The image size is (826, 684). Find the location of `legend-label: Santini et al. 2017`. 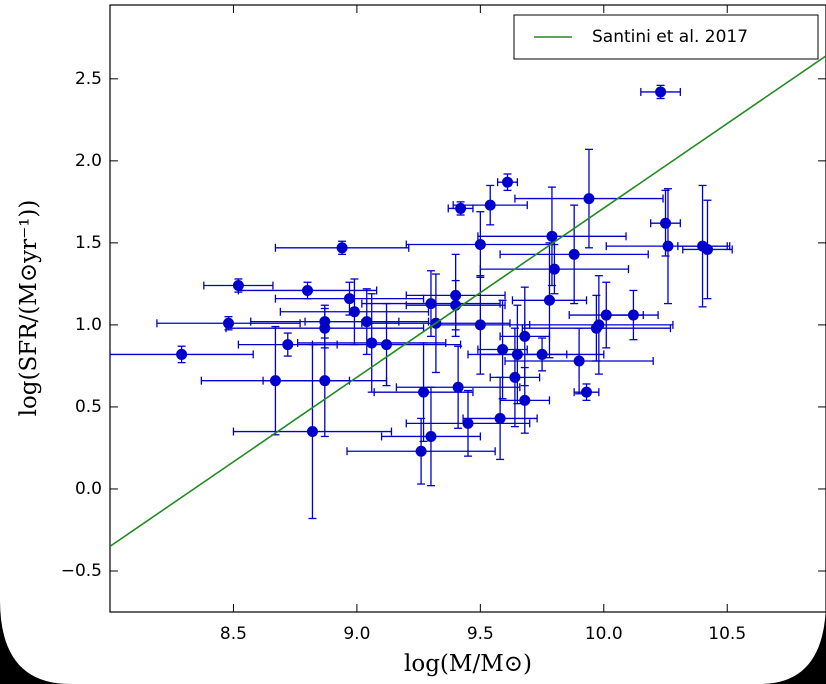

legend-label: Santini et al. 2017 is located at coordinates (670, 37).